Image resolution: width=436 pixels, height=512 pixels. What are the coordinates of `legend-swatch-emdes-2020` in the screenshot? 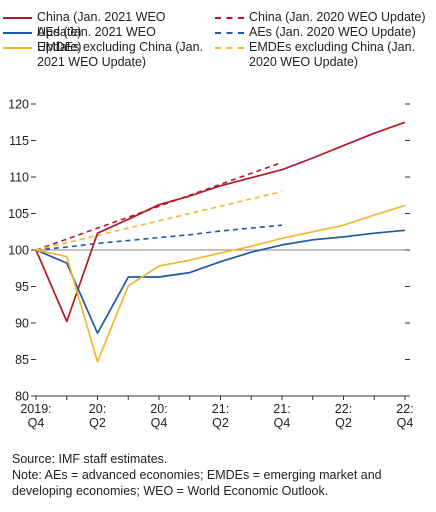 It's located at (229, 47).